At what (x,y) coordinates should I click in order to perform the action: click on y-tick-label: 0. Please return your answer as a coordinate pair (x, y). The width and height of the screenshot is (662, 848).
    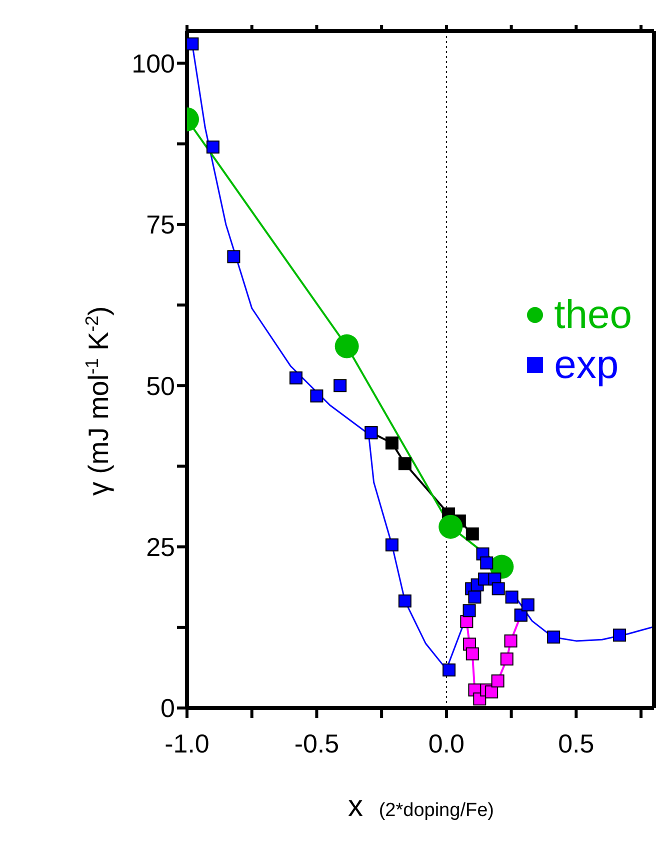
    Looking at the image, I should click on (167, 708).